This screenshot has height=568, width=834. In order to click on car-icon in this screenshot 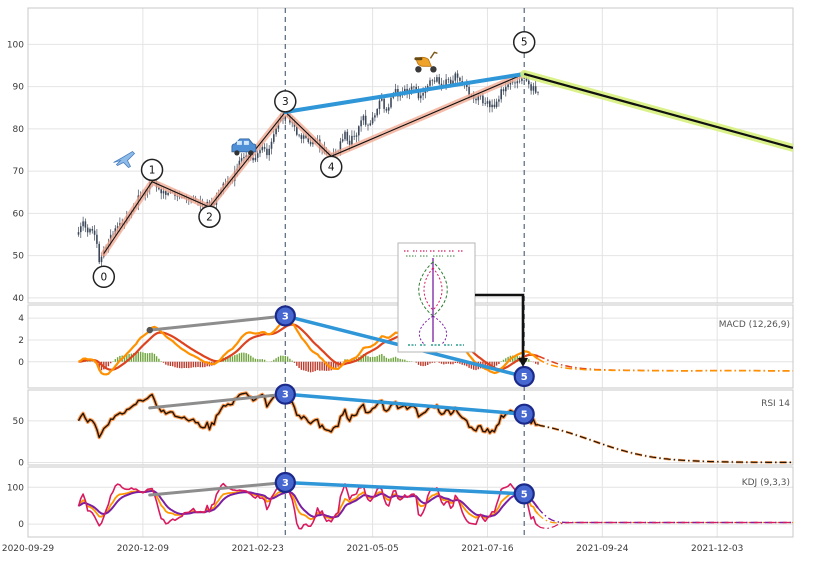, I will do `click(244, 147)`.